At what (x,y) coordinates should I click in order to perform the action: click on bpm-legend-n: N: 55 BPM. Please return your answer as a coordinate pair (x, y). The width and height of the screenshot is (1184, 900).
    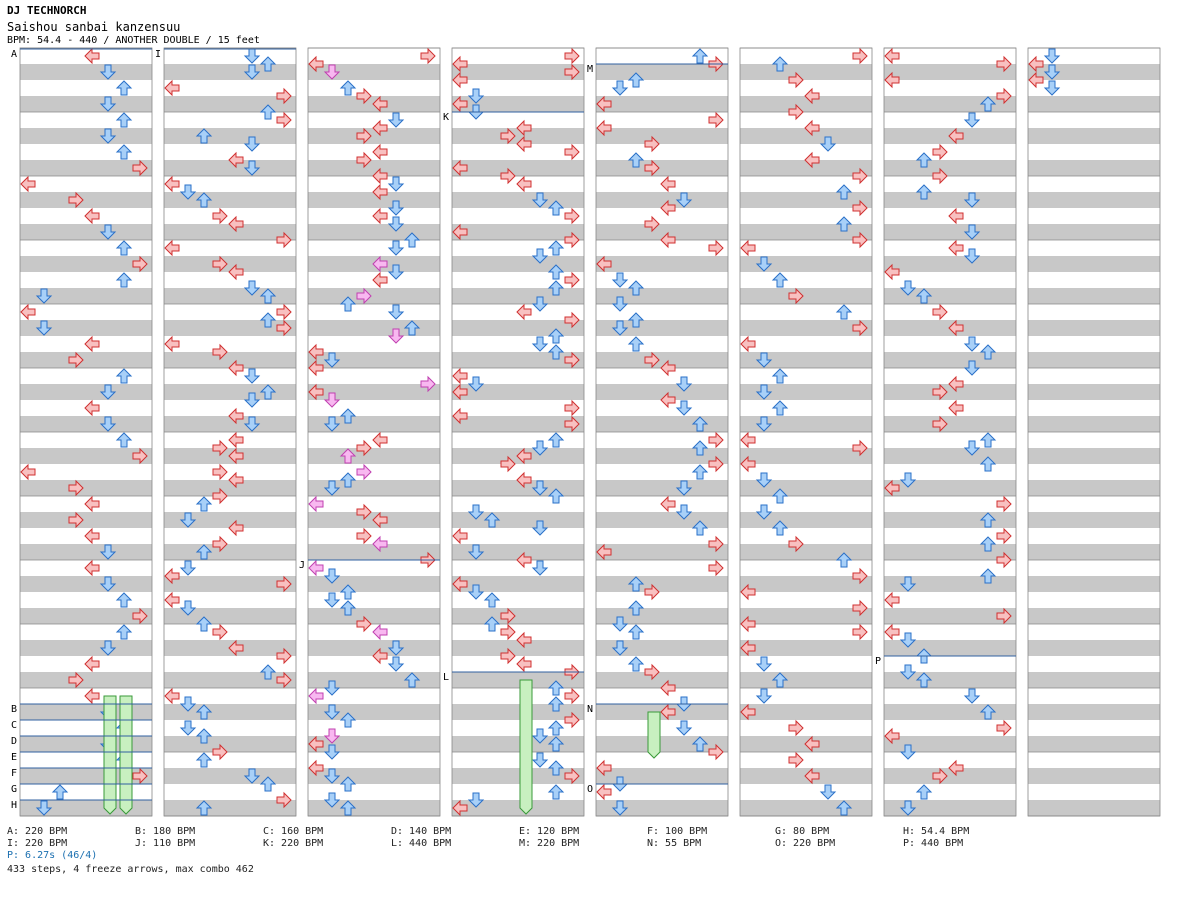
    Looking at the image, I should click on (674, 843).